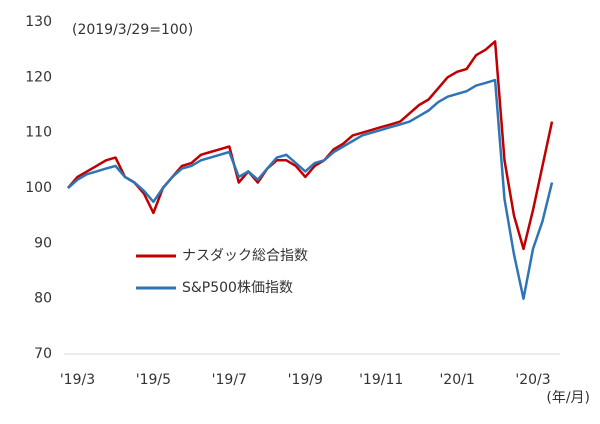 This screenshot has height=424, width=600. Describe the element at coordinates (532, 380) in the screenshot. I see `x-tick-label: '20/3` at that location.